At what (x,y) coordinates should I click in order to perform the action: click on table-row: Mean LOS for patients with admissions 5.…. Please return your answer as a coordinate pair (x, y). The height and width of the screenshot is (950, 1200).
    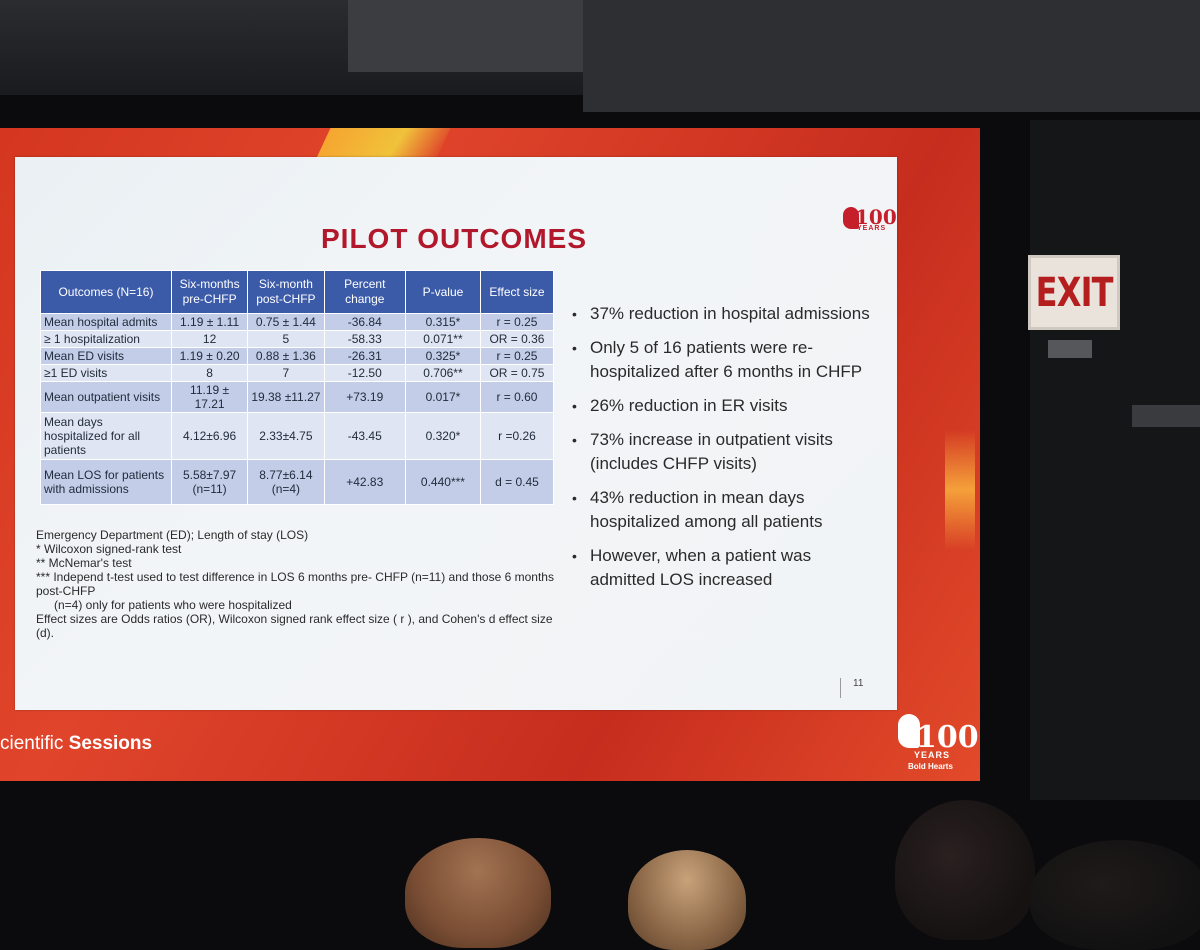
    Looking at the image, I should click on (297, 482).